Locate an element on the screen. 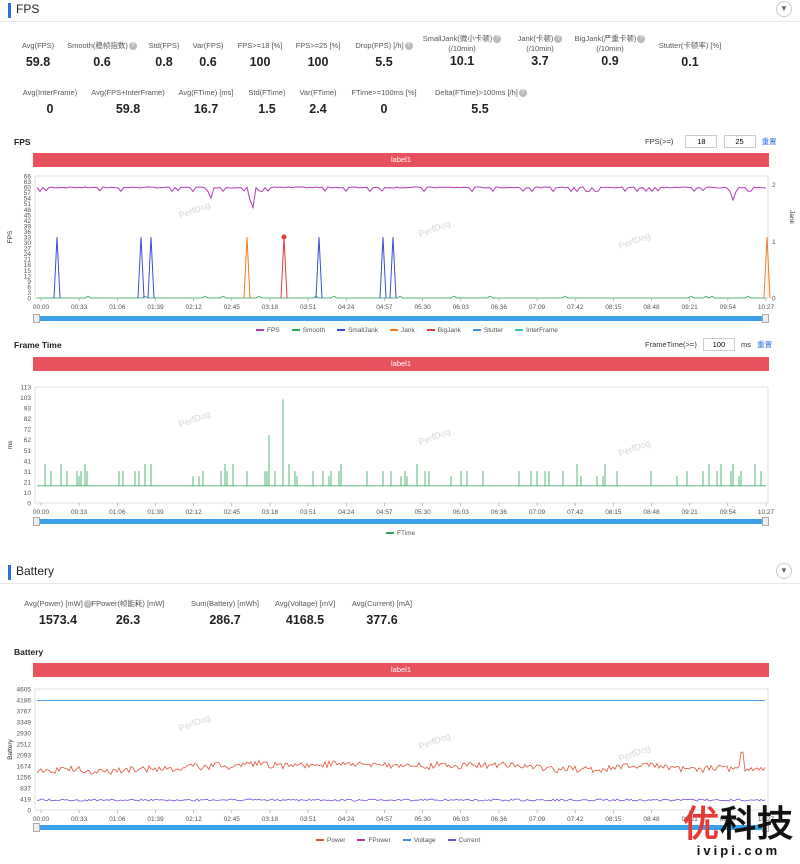 This screenshot has height=864, width=800. x-tick-label: 07:42 is located at coordinates (575, 512).